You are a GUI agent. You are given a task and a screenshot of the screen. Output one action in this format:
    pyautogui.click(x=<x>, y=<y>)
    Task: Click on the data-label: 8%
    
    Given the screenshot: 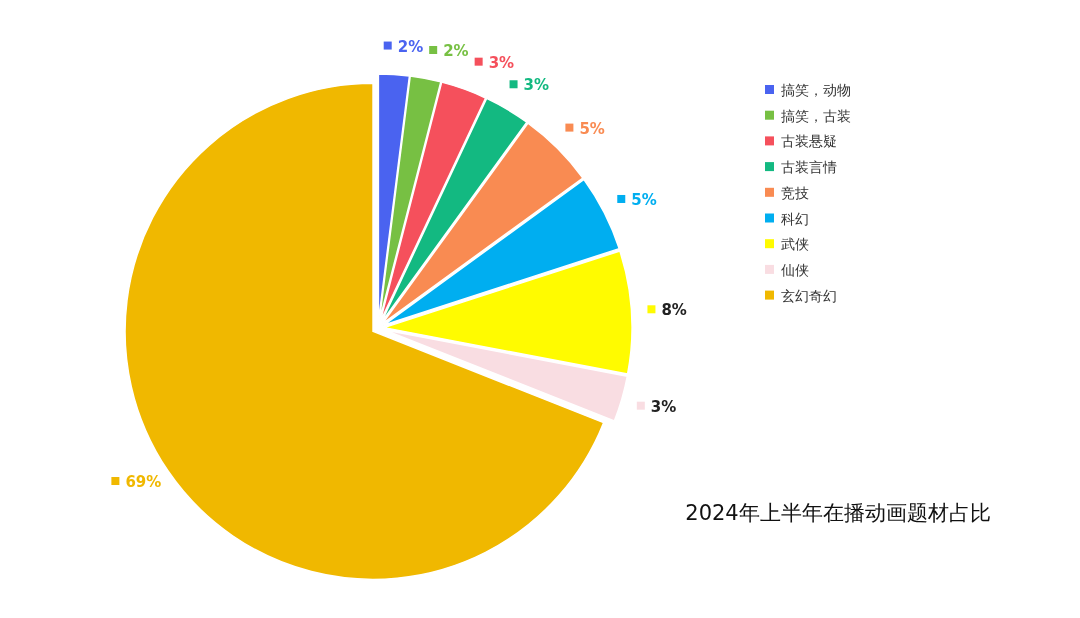 What is the action you would take?
    pyautogui.click(x=674, y=310)
    